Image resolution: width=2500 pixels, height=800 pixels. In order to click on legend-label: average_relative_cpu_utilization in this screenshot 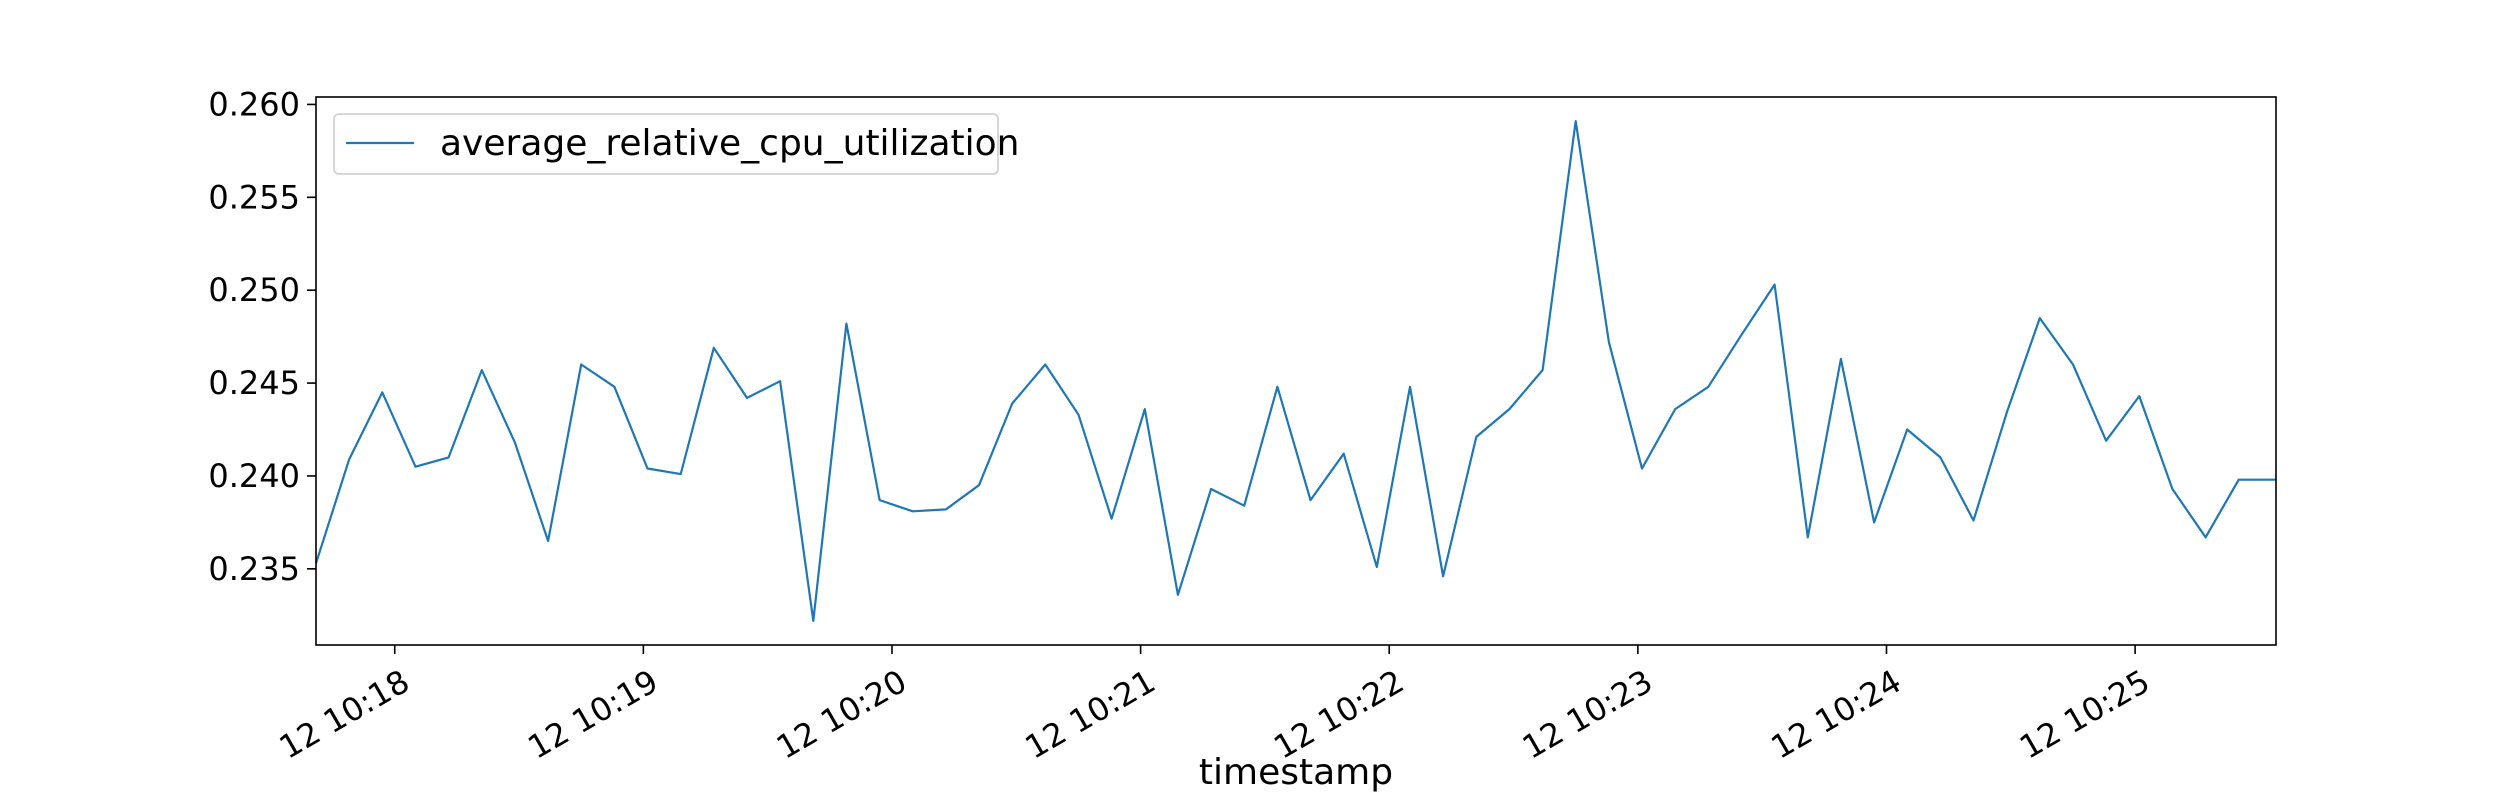, I will do `click(729, 143)`.